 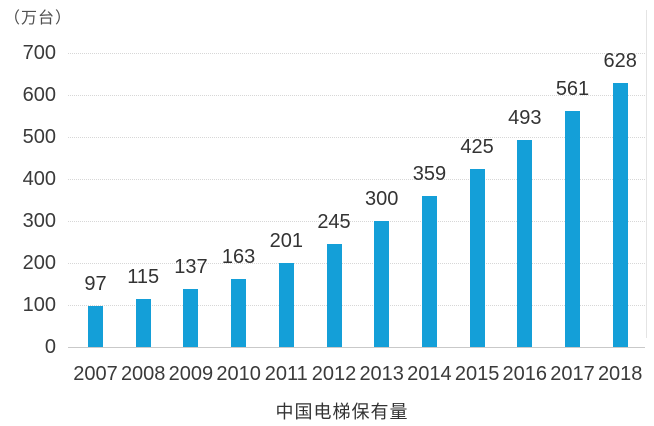 What do you see at coordinates (620, 61) in the screenshot?
I see `bar-value-label-2018: 628` at bounding box center [620, 61].